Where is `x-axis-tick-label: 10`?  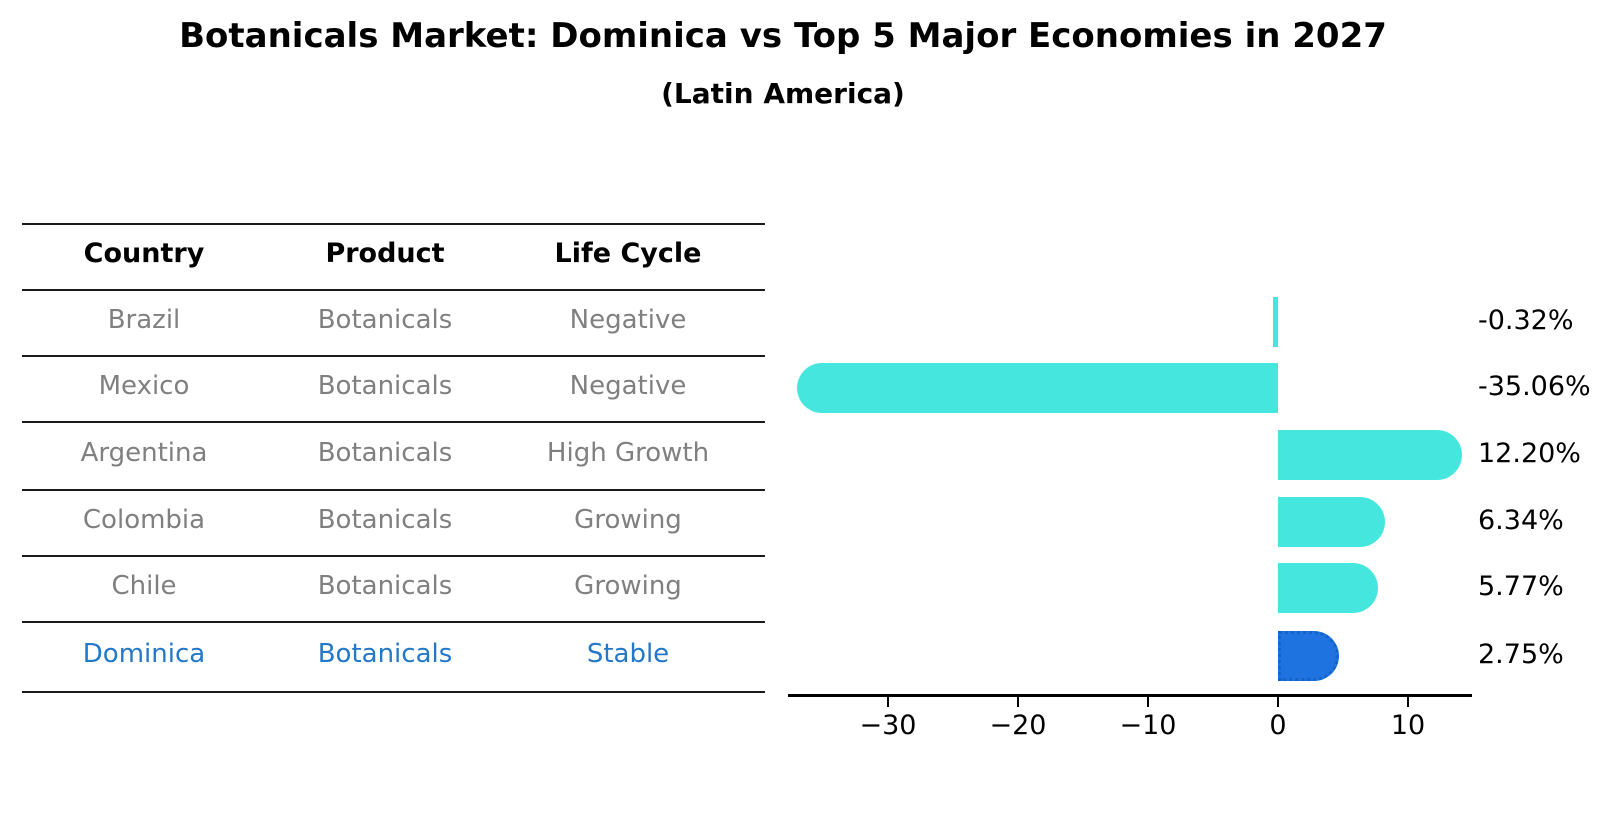 x-axis-tick-label: 10 is located at coordinates (1408, 725).